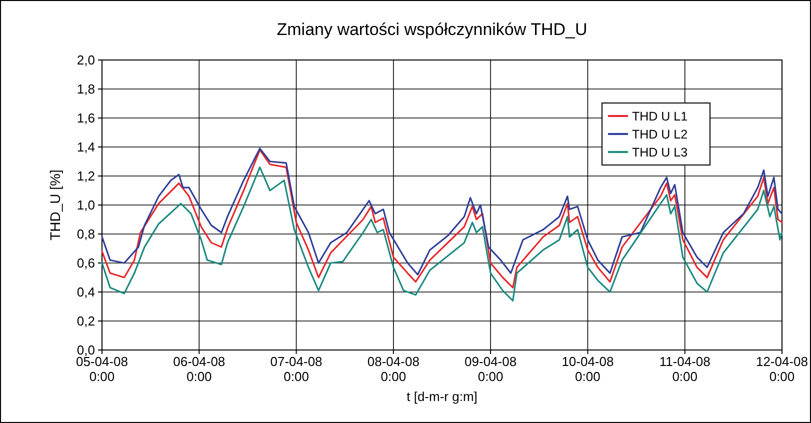 The height and width of the screenshot is (423, 811). Describe the element at coordinates (684, 369) in the screenshot. I see `x-tick-label: 11-04-08 0:00` at that location.